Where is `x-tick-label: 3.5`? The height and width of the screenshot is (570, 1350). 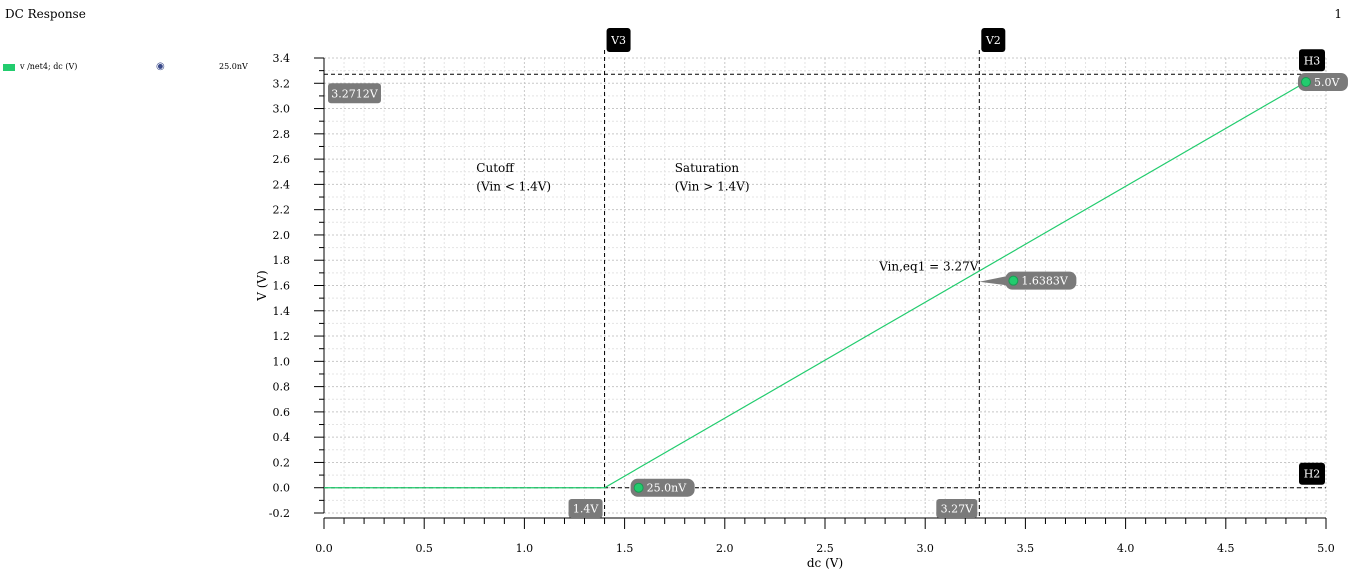 x-tick-label: 3.5 is located at coordinates (1026, 548).